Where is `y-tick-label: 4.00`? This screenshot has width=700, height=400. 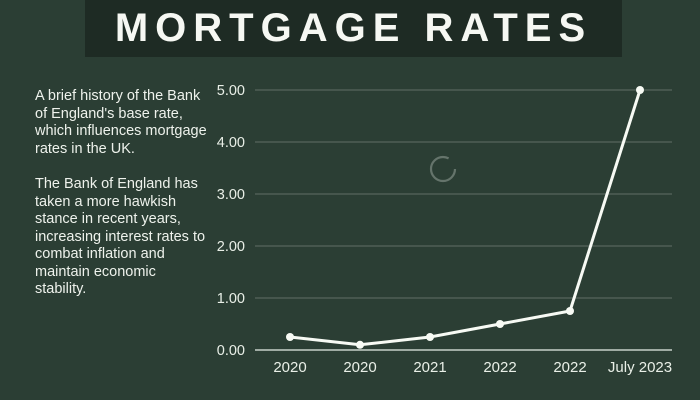 y-tick-label: 4.00 is located at coordinates (231, 143).